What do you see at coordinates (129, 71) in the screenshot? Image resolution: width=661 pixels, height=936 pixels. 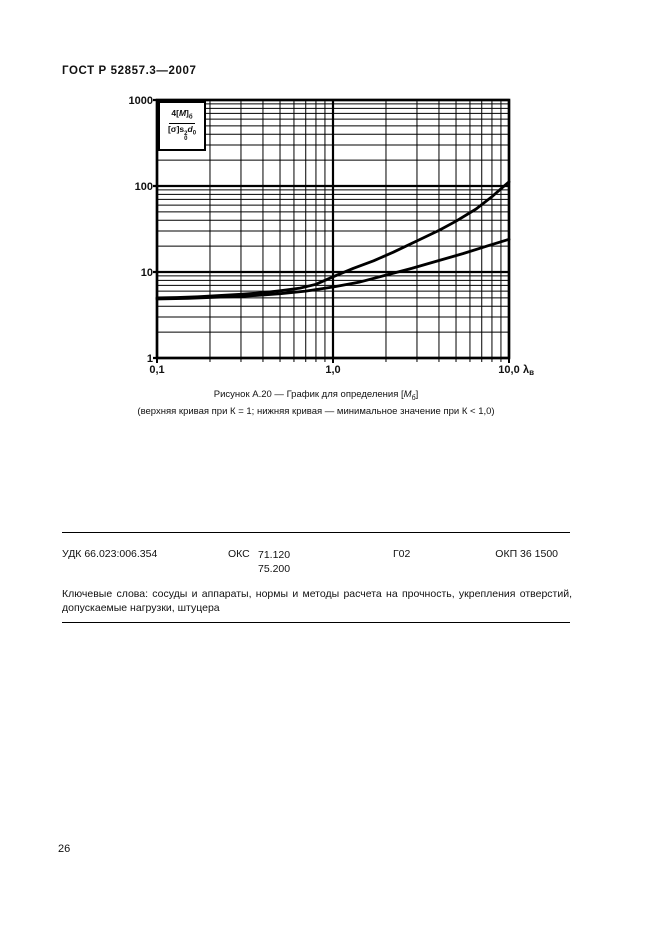 I see `document-header: ГОСТ Р 52857.3—2007` at bounding box center [129, 71].